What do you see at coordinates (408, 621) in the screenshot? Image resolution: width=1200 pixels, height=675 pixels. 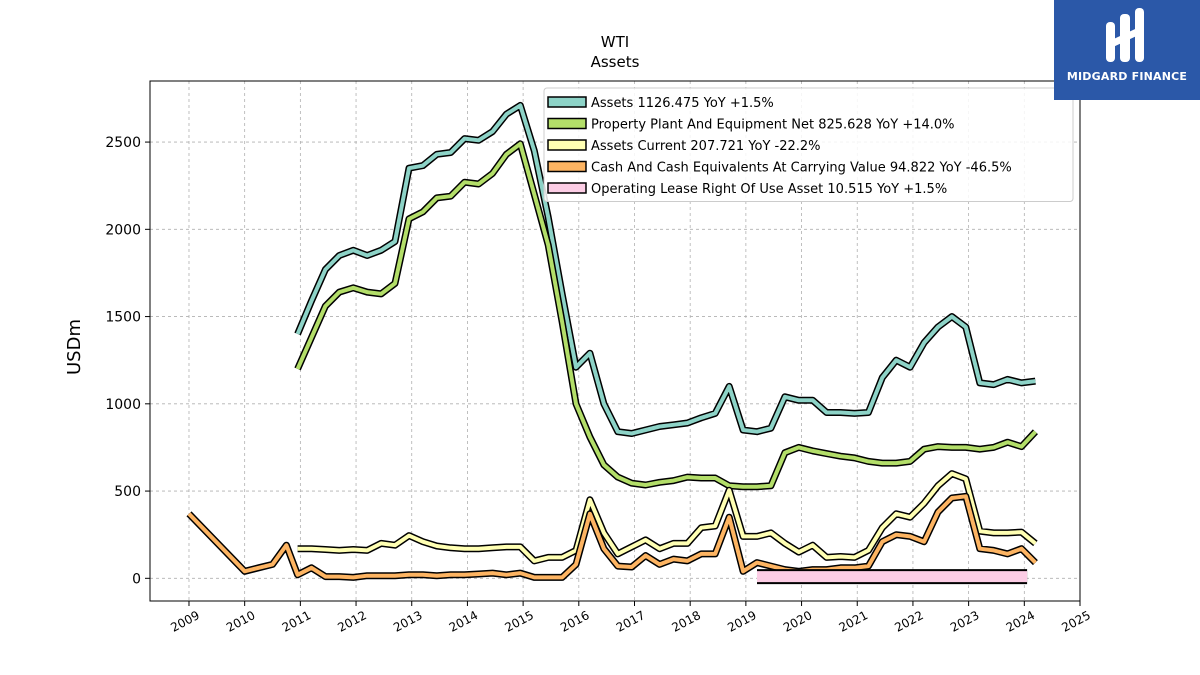 I see `x-tick-label: 2013` at bounding box center [408, 621].